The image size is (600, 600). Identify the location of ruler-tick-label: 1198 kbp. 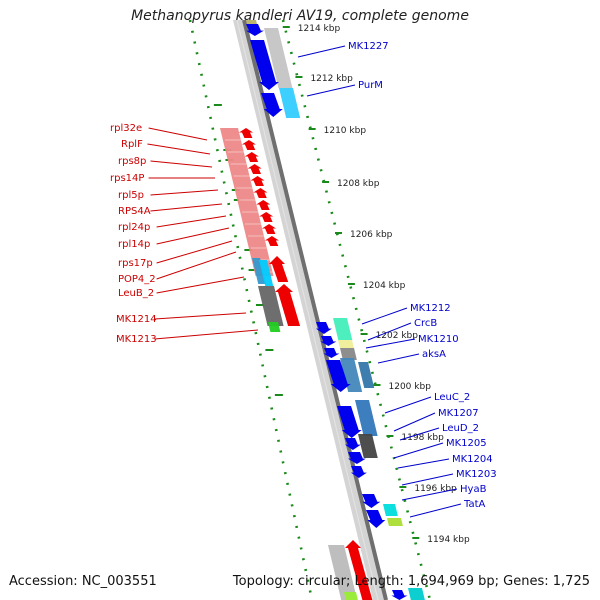
(422, 438).